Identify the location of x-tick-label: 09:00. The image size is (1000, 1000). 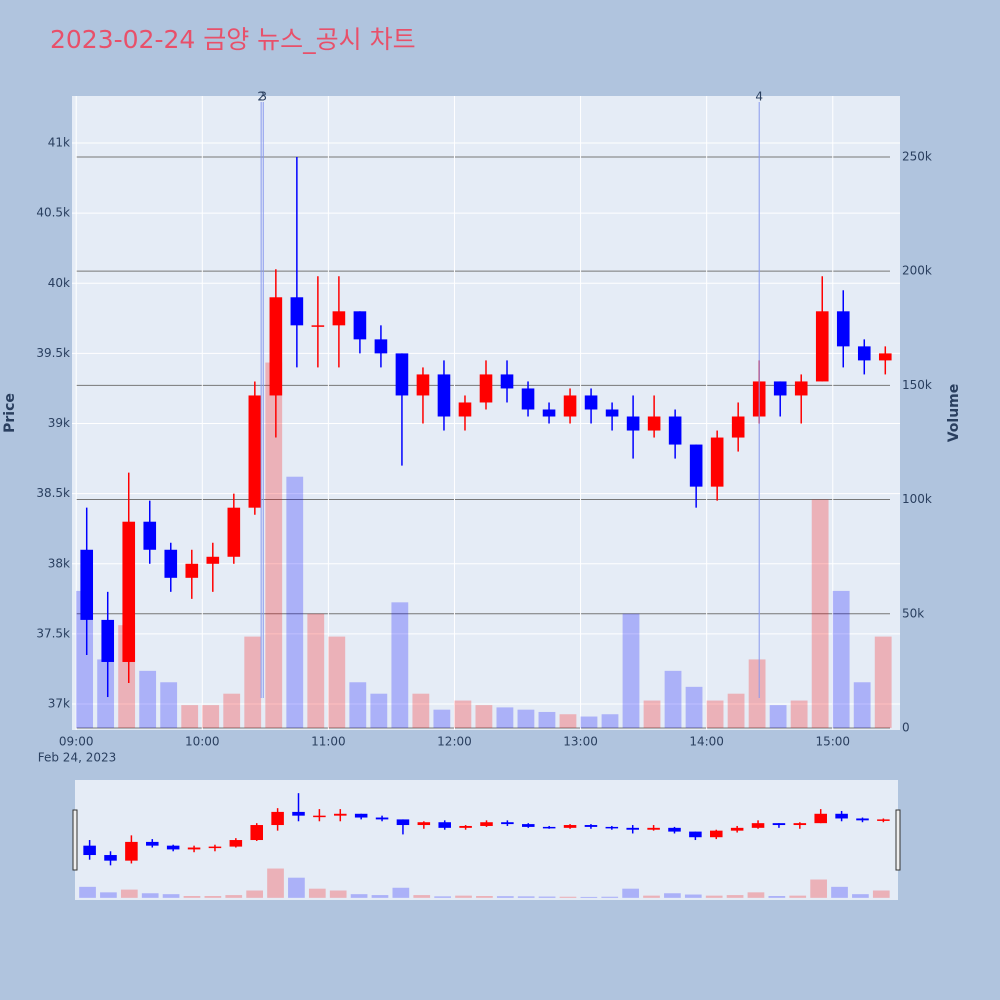
(76, 742).